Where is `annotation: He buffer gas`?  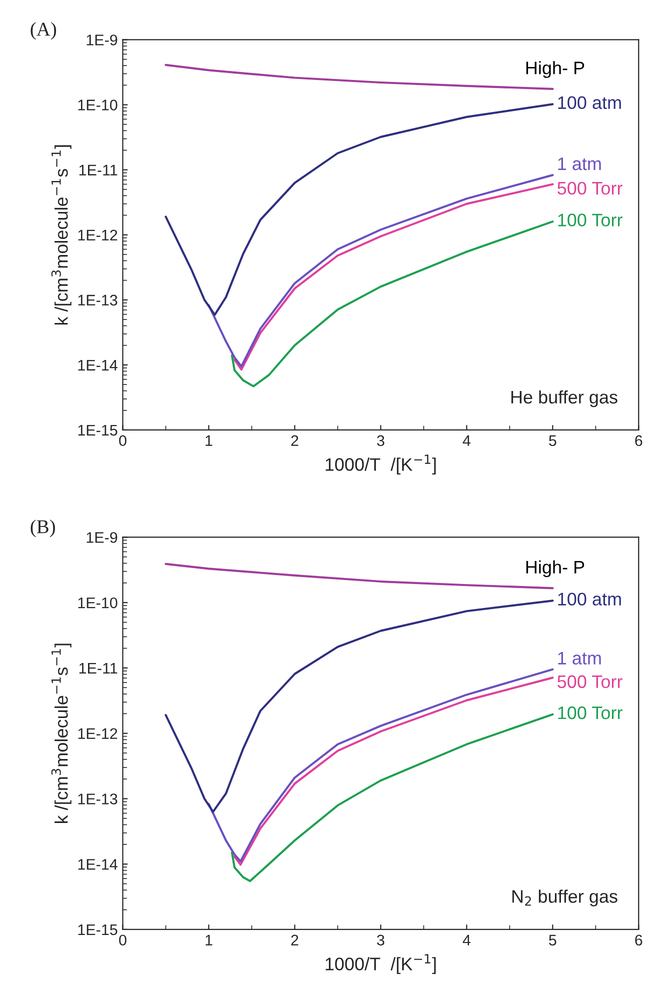
annotation: He buffer gas is located at coordinates (564, 399).